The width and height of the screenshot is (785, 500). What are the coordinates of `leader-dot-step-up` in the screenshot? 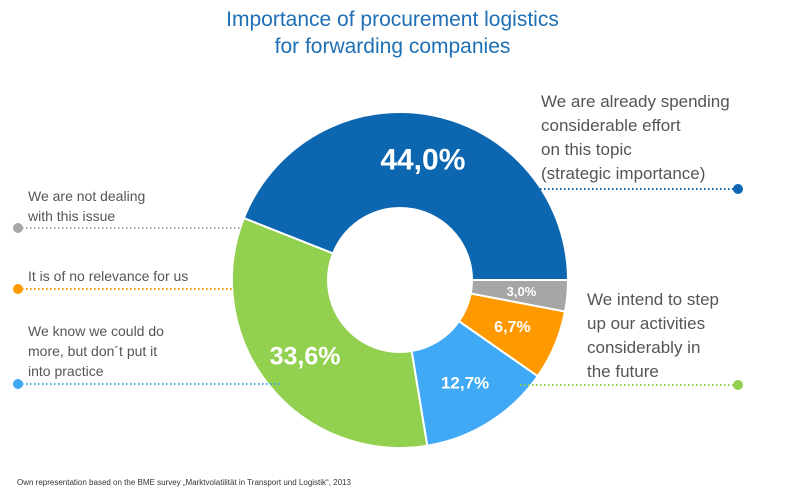 It's located at (738, 385).